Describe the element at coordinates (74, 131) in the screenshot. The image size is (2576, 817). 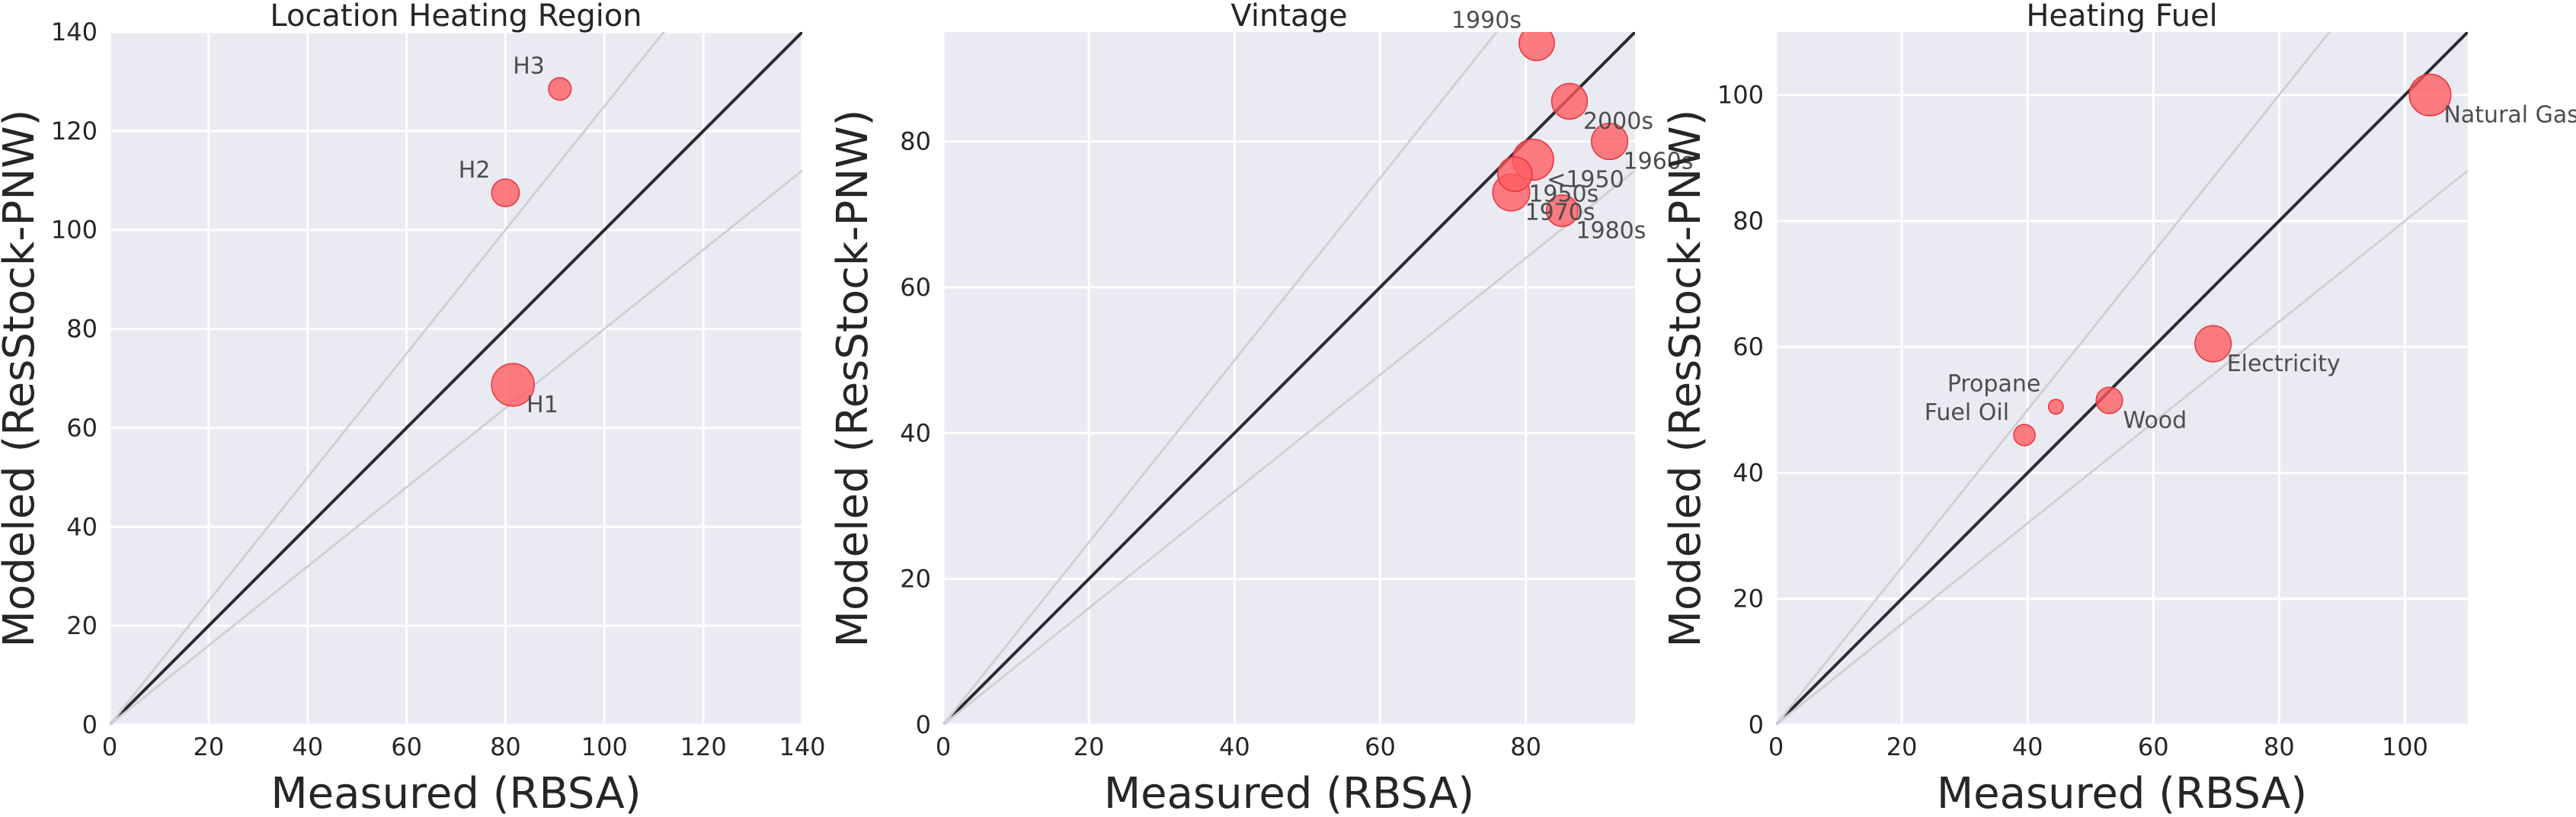
I see `y-tick-label: 120` at that location.